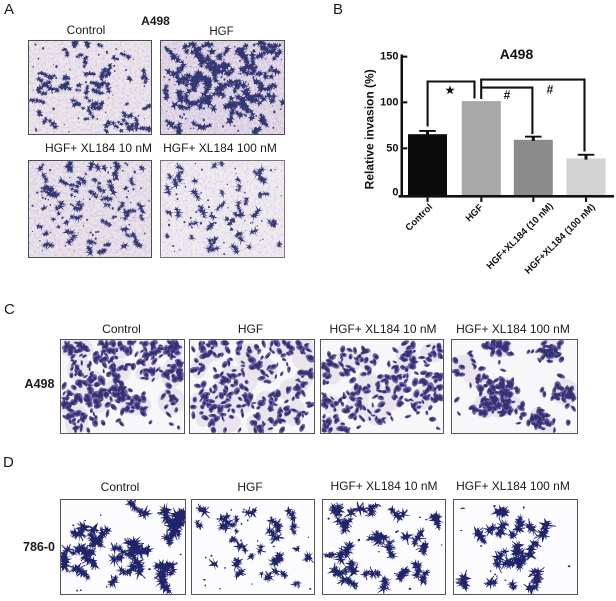  Describe the element at coordinates (392, 148) in the screenshot. I see `svg-text: 50` at that location.